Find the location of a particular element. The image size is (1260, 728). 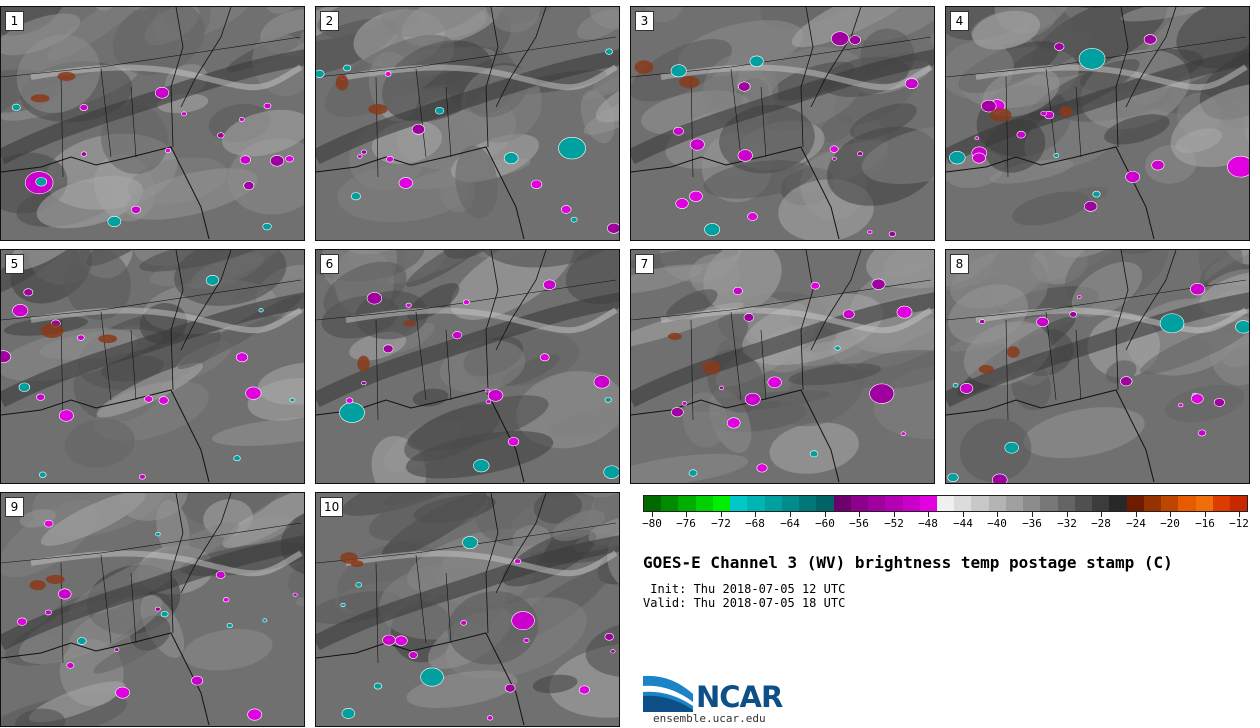

panel-number: 2 is located at coordinates (329, 21).